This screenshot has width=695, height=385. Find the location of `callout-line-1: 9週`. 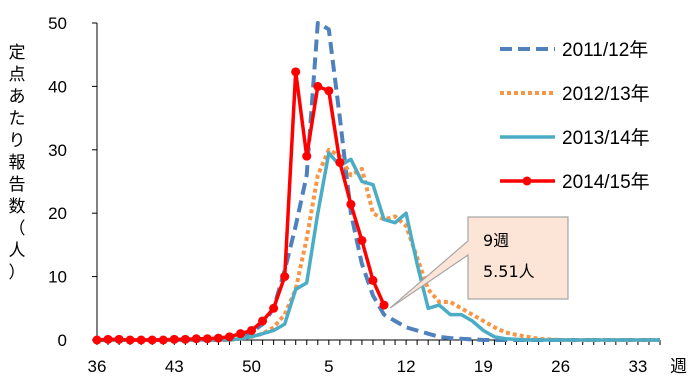

callout-line-1: 9週 is located at coordinates (496, 240).